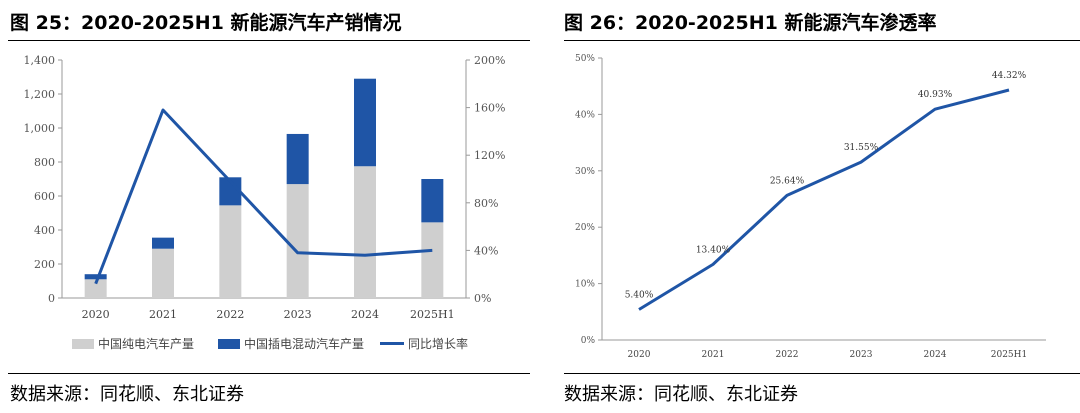 The height and width of the screenshot is (413, 1080). Describe the element at coordinates (935, 95) in the screenshot. I see `data-label: 40.93%` at that location.